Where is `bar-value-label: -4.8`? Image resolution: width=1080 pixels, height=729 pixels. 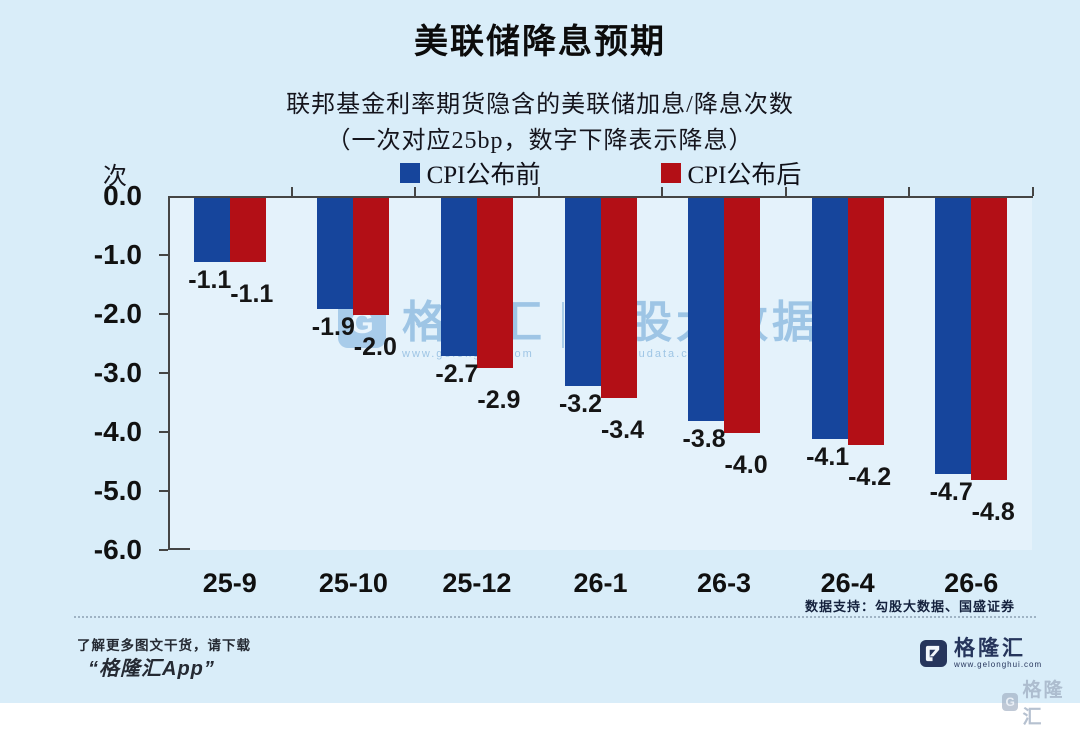 bar-value-label: -4.8 is located at coordinates (993, 512).